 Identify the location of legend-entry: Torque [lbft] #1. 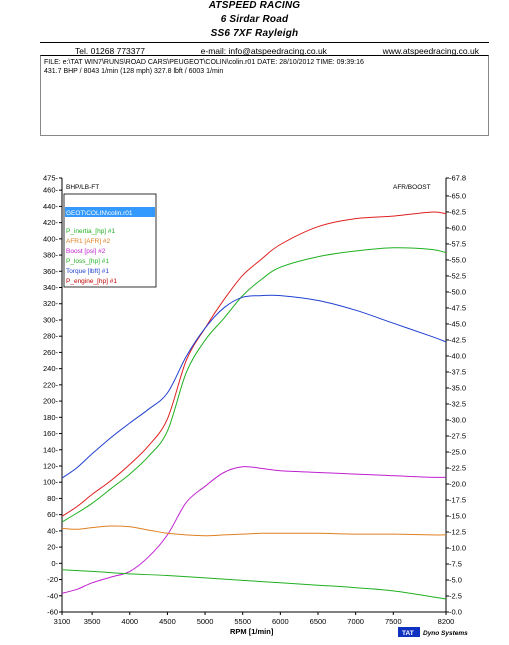
(87, 271).